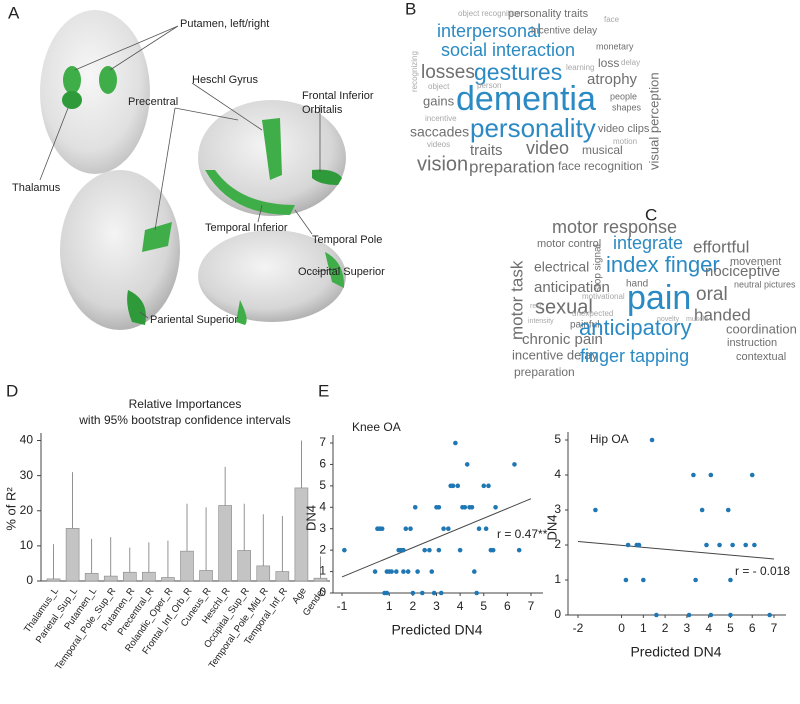  What do you see at coordinates (342, 606) in the screenshot?
I see `x-tick-label: -1` at bounding box center [342, 606].